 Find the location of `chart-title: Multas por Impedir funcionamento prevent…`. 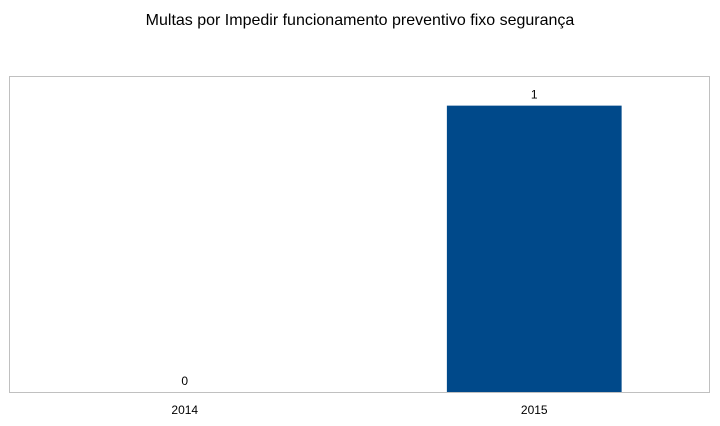

chart-title: Multas por Impedir funcionamento prevent… is located at coordinates (360, 20).